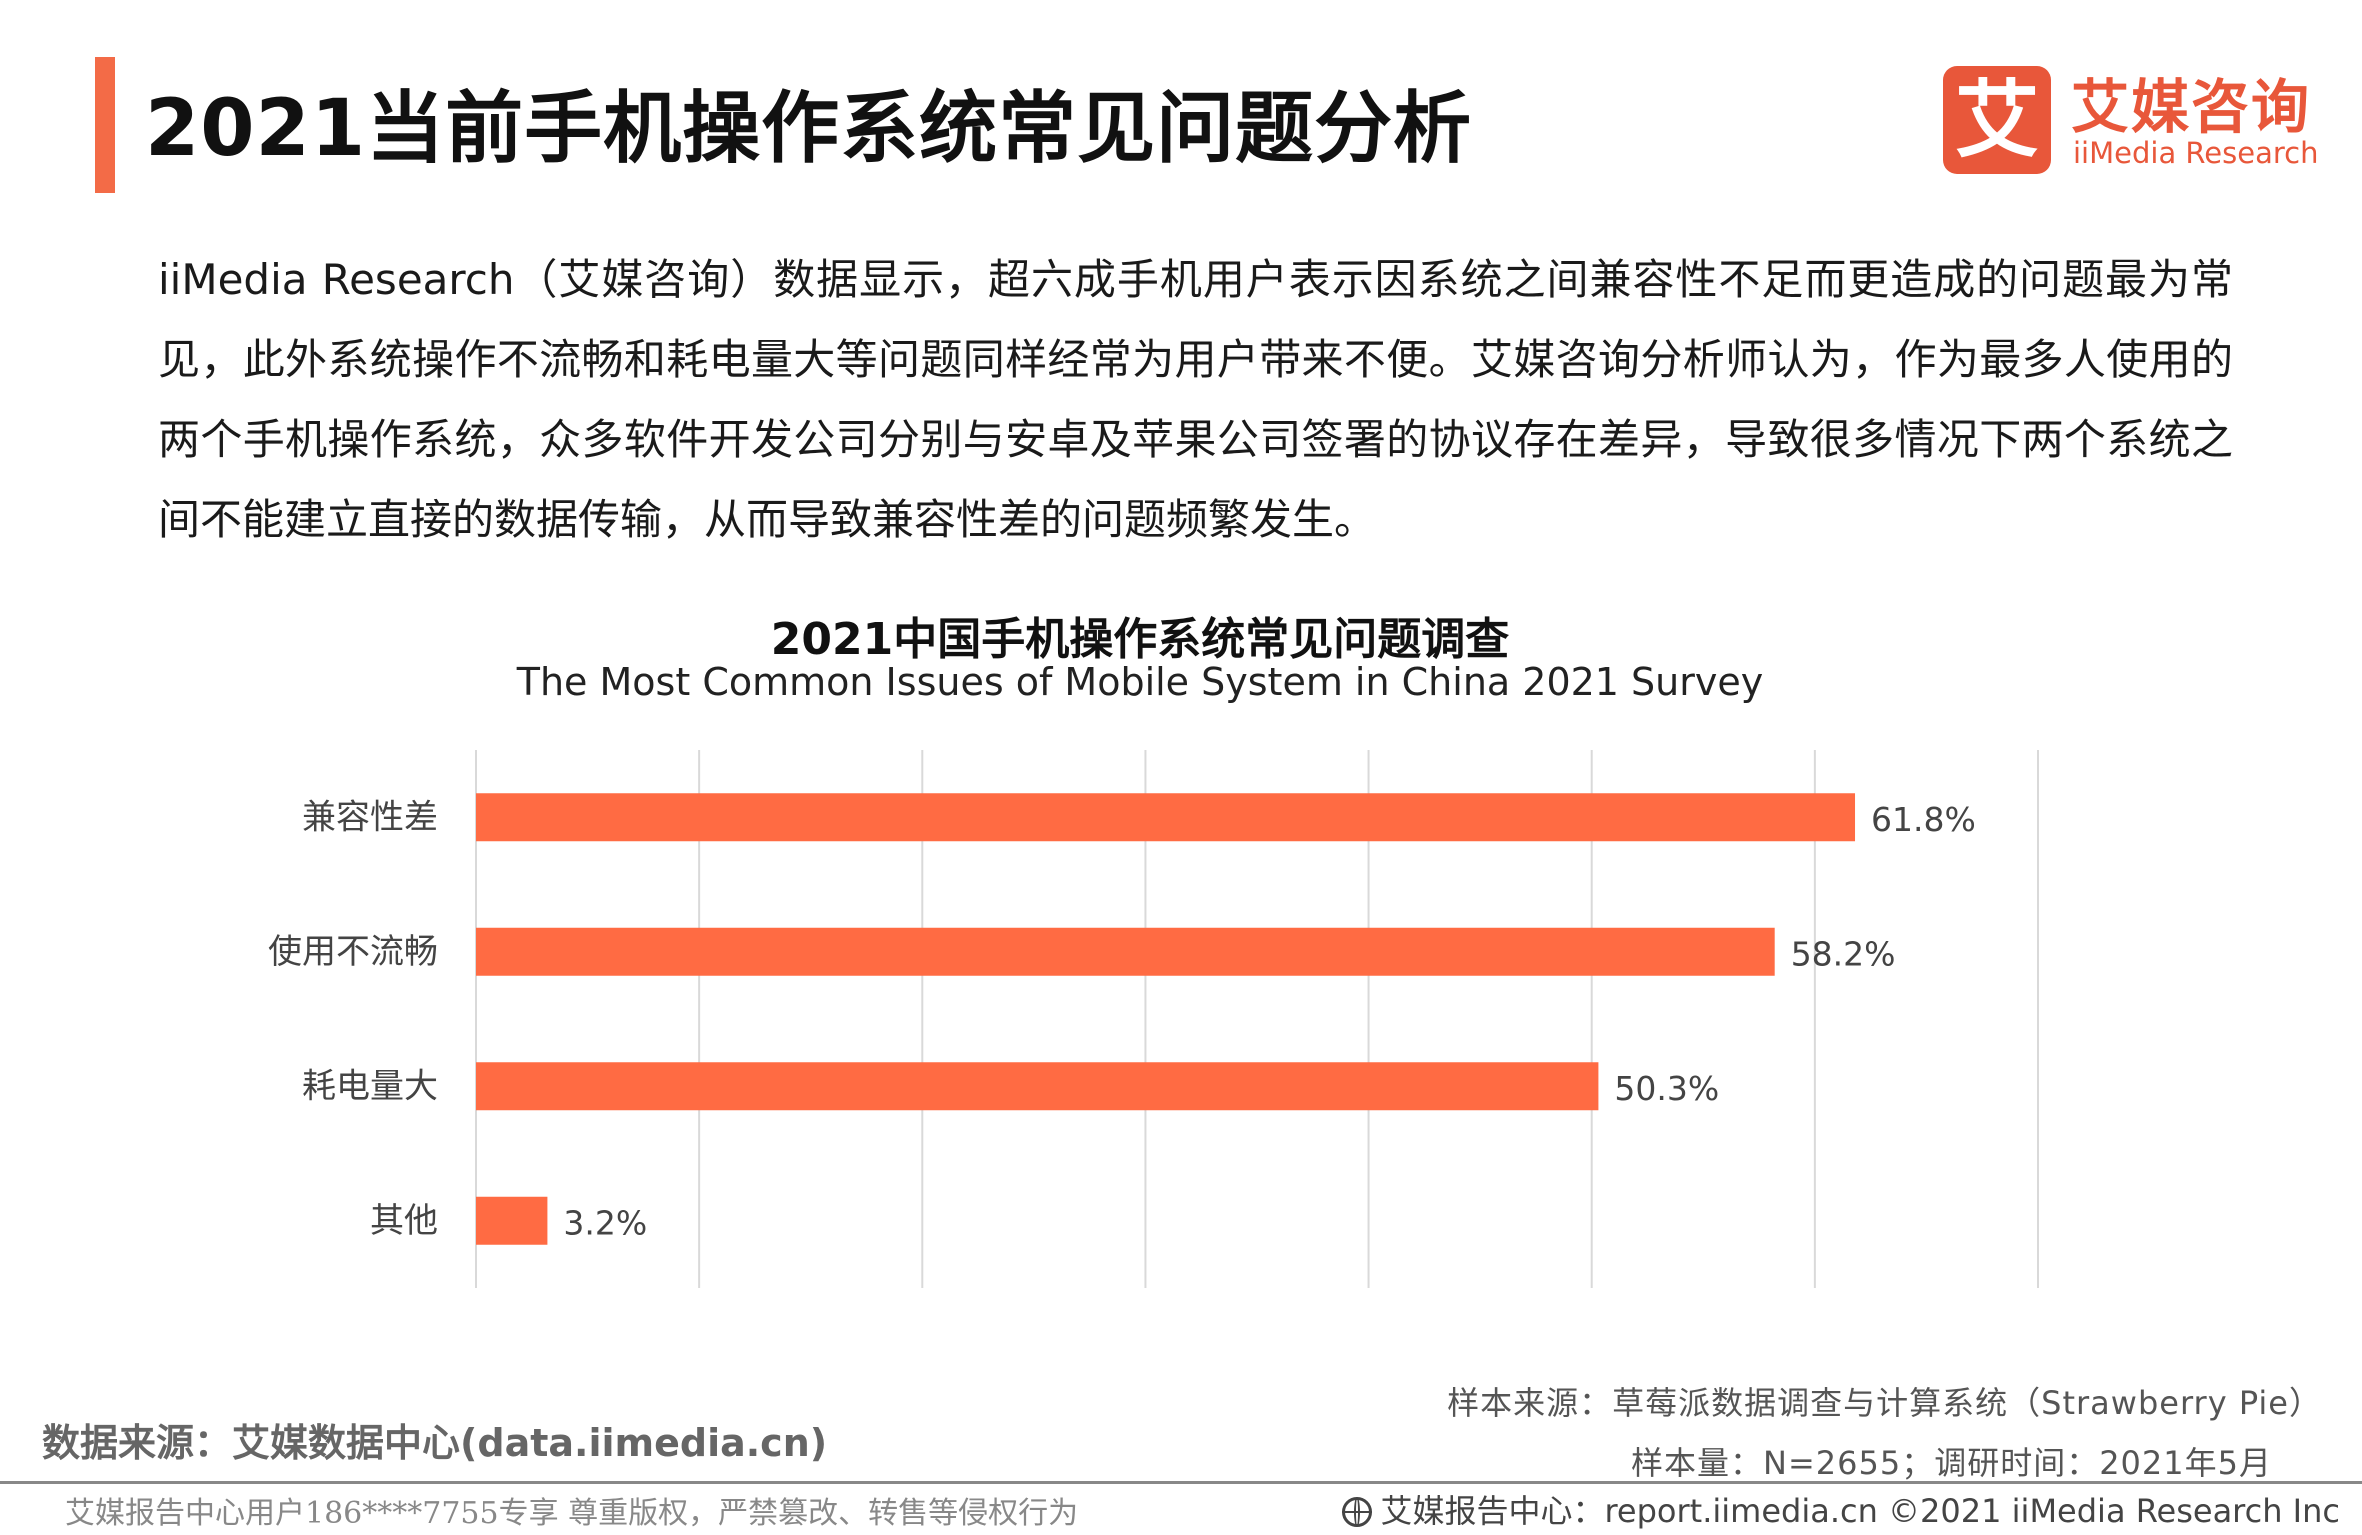  What do you see at coordinates (1357, 1512) in the screenshot?
I see `globe-icon` at bounding box center [1357, 1512].